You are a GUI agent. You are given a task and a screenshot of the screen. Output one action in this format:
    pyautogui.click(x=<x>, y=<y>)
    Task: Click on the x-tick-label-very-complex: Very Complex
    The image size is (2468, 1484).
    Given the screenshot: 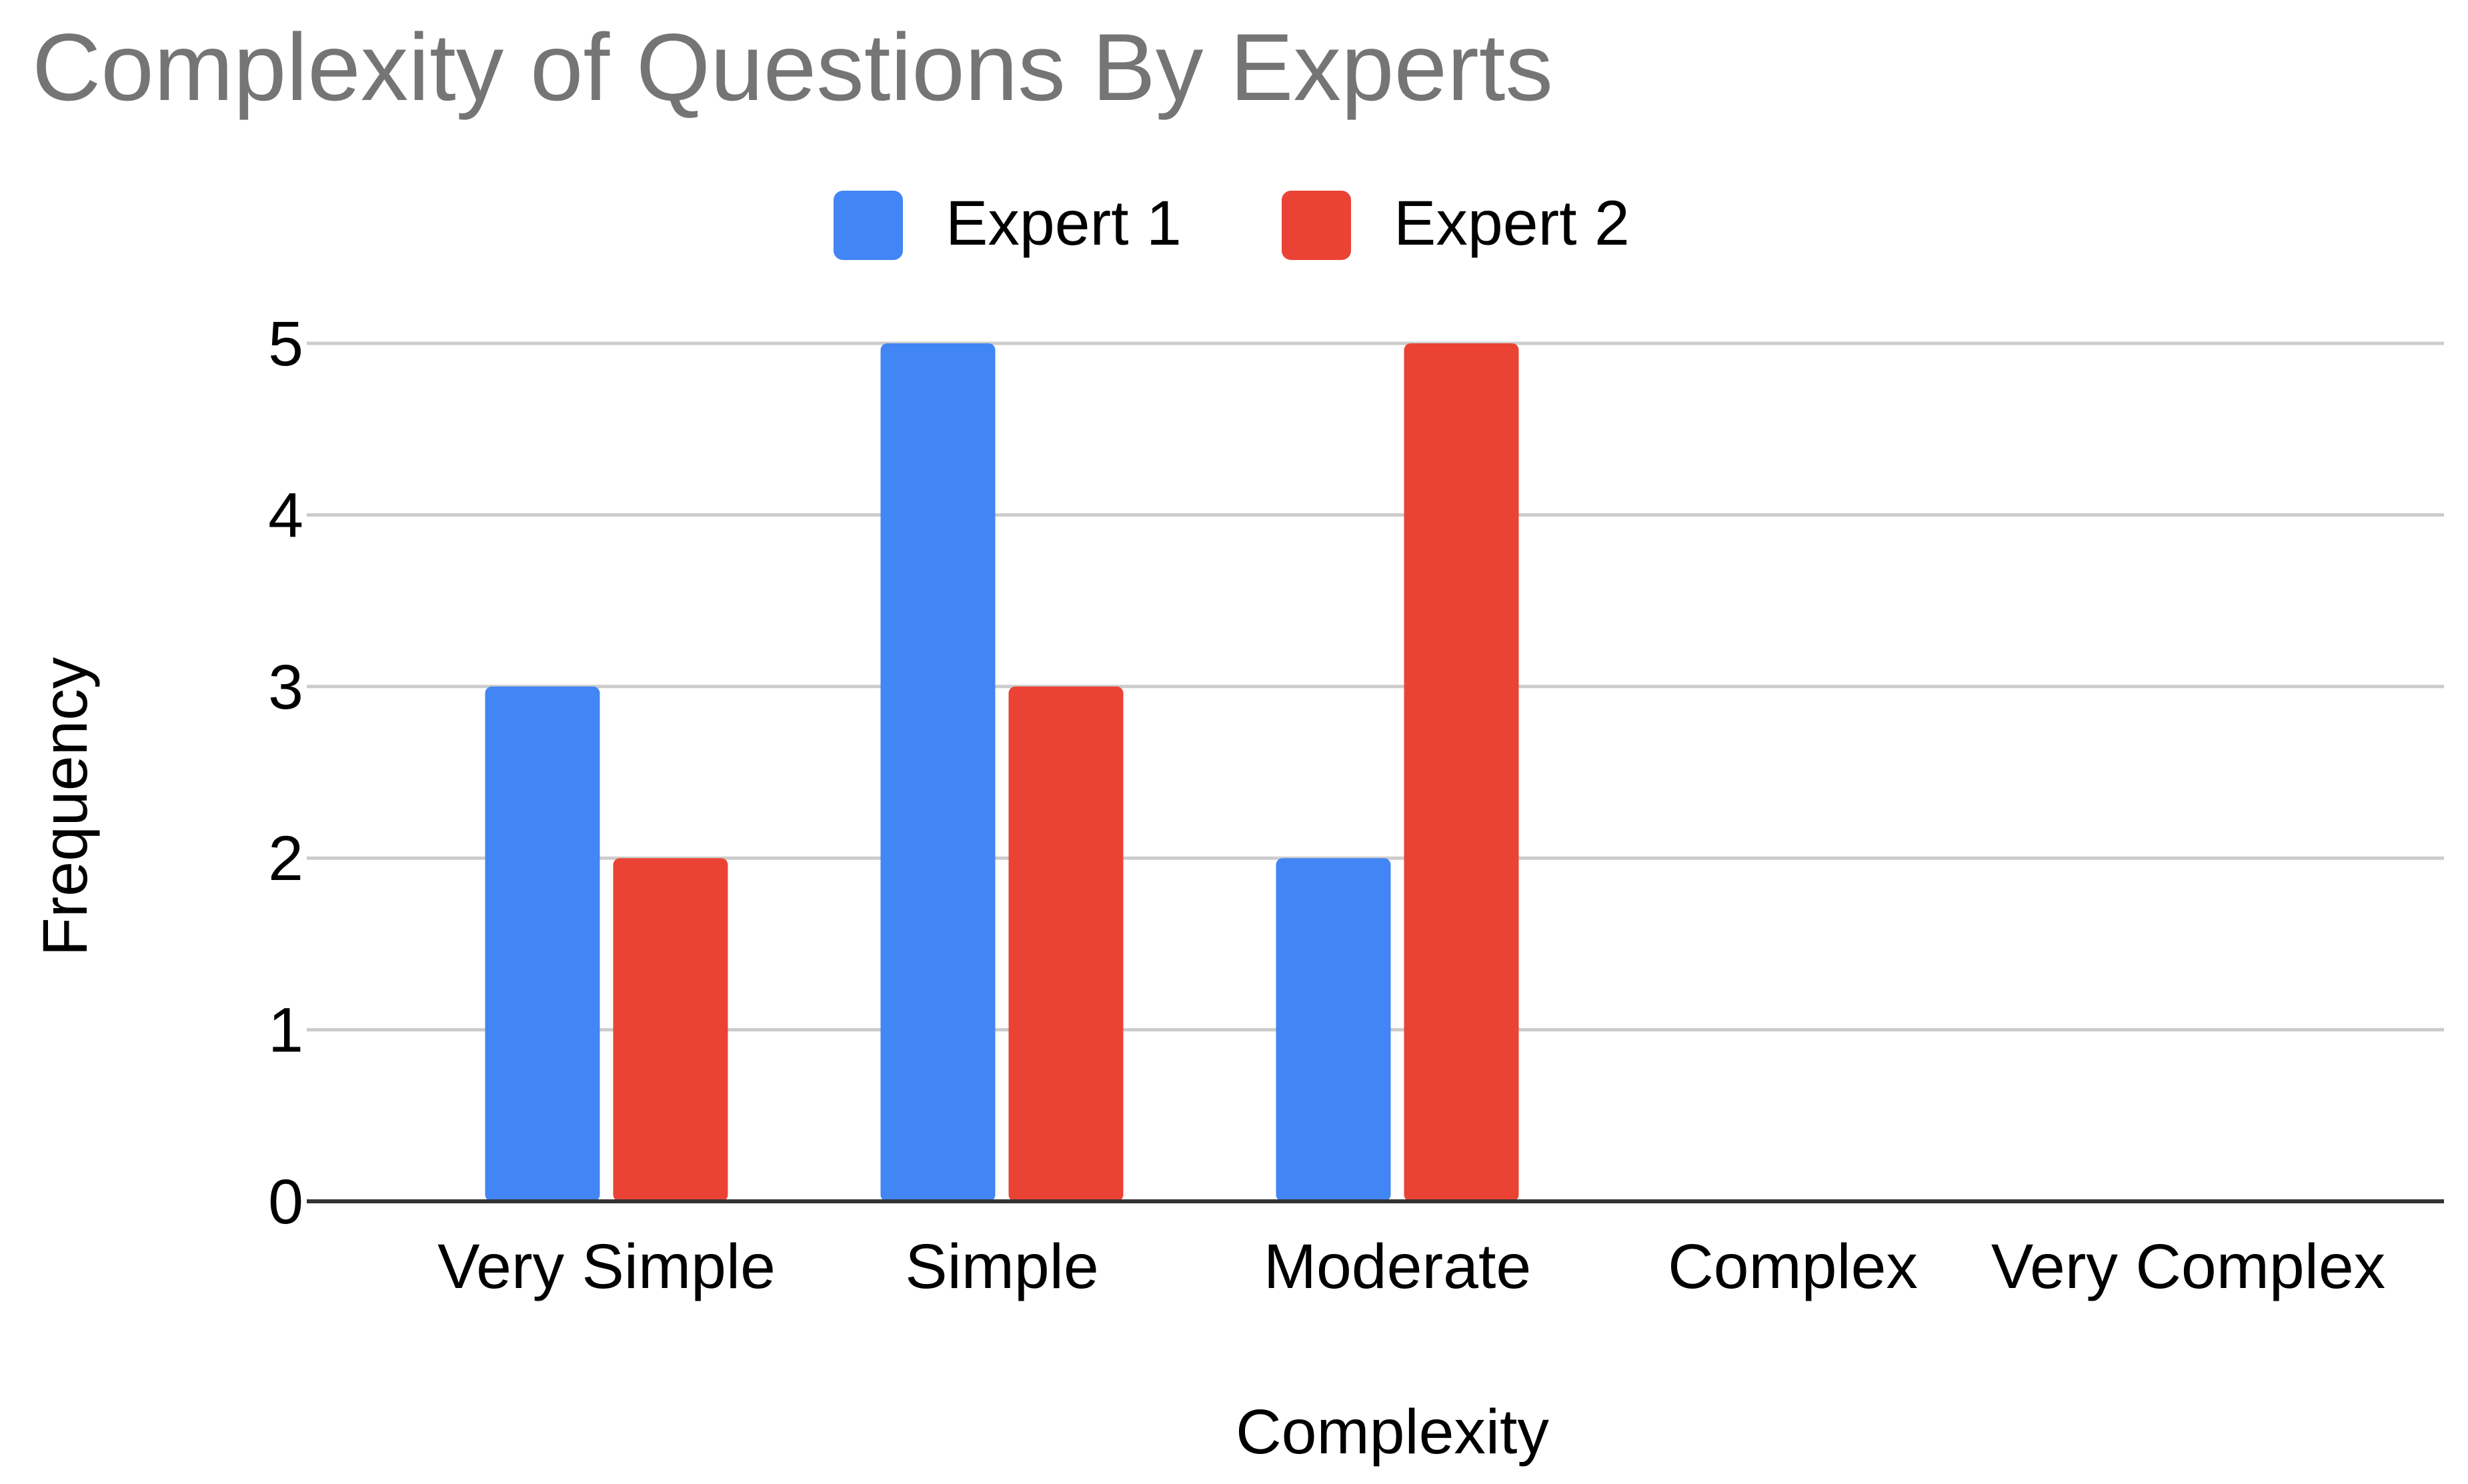 What is the action you would take?
    pyautogui.click(x=2188, y=1266)
    